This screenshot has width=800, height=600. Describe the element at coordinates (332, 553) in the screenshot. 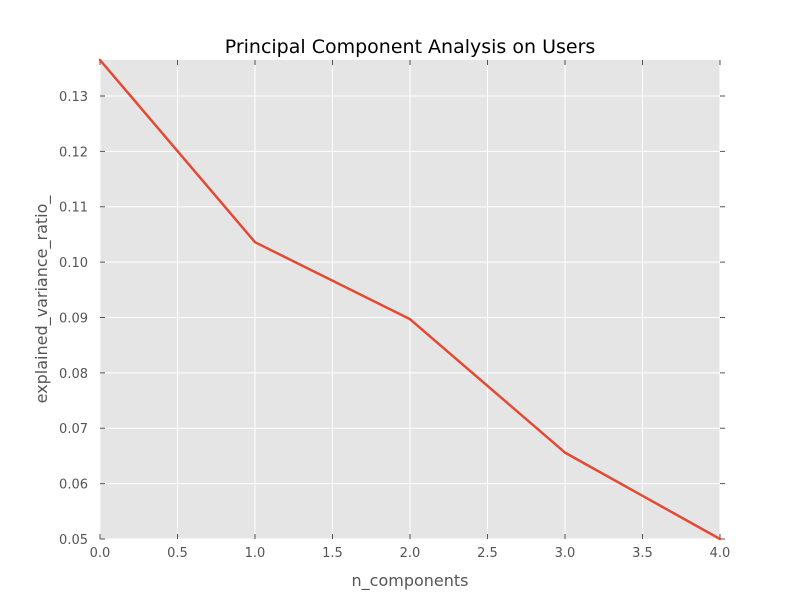

I see `x-tick-label: 1.5` at that location.